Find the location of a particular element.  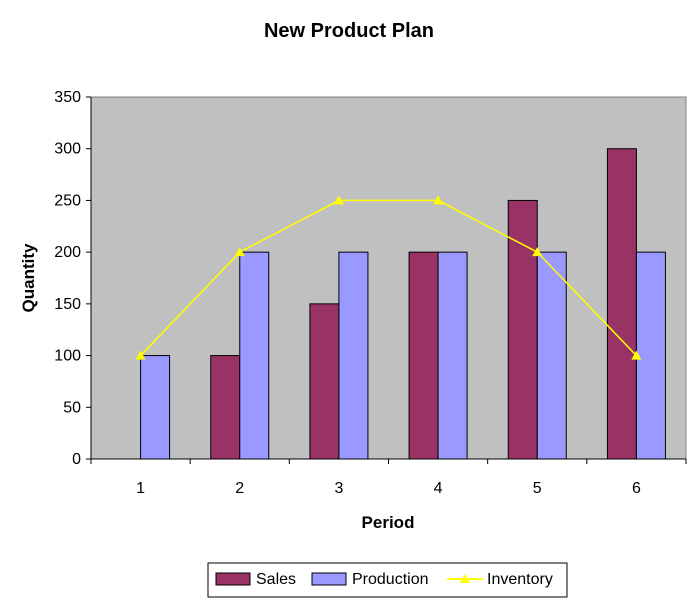

y-axis-title: Quantity is located at coordinates (28, 277).